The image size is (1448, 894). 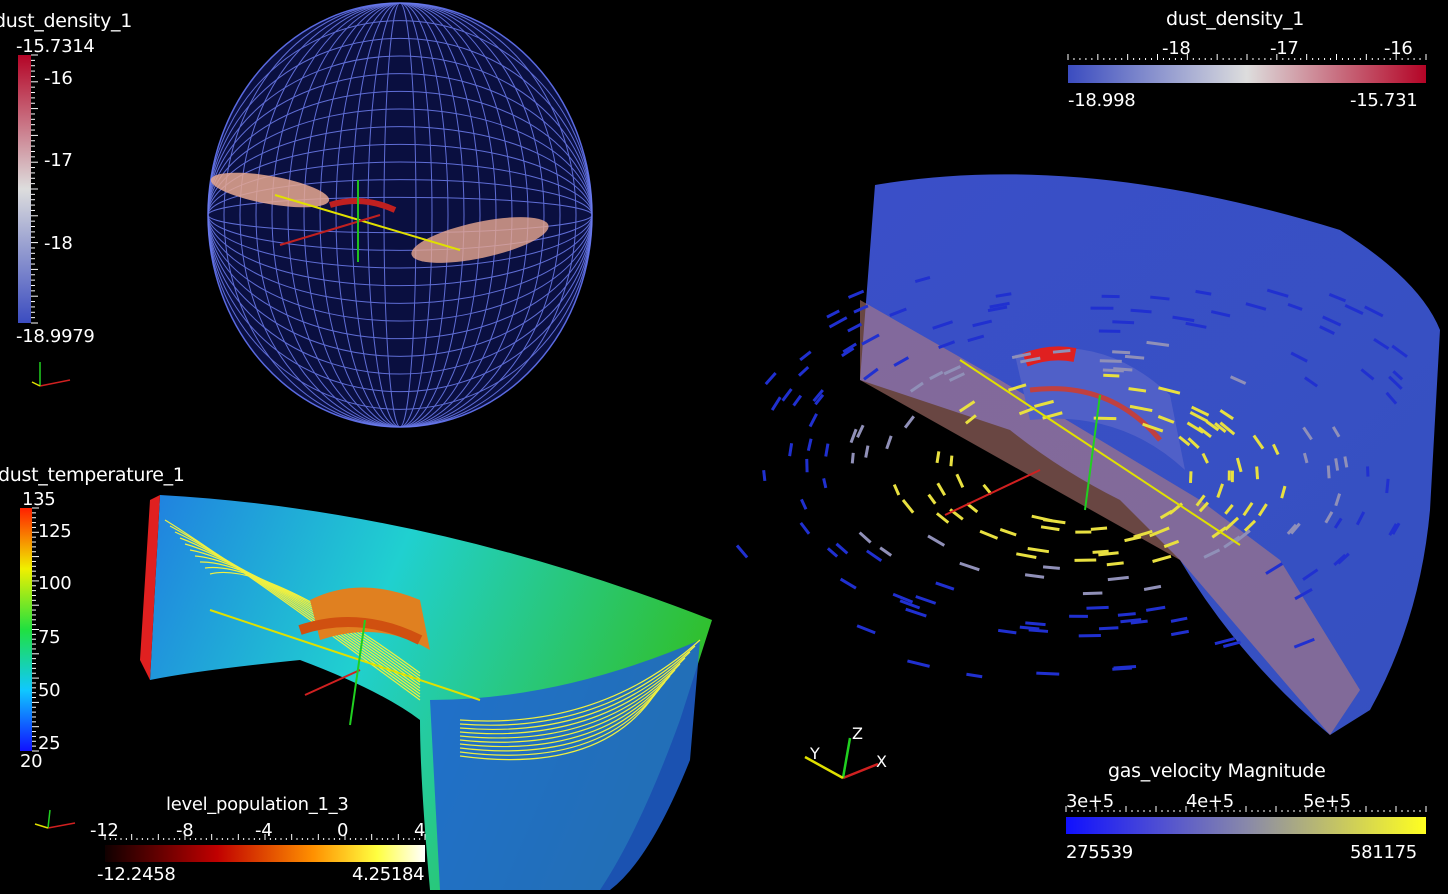 I want to click on density-right-tick: -18, so click(x=1176, y=48).